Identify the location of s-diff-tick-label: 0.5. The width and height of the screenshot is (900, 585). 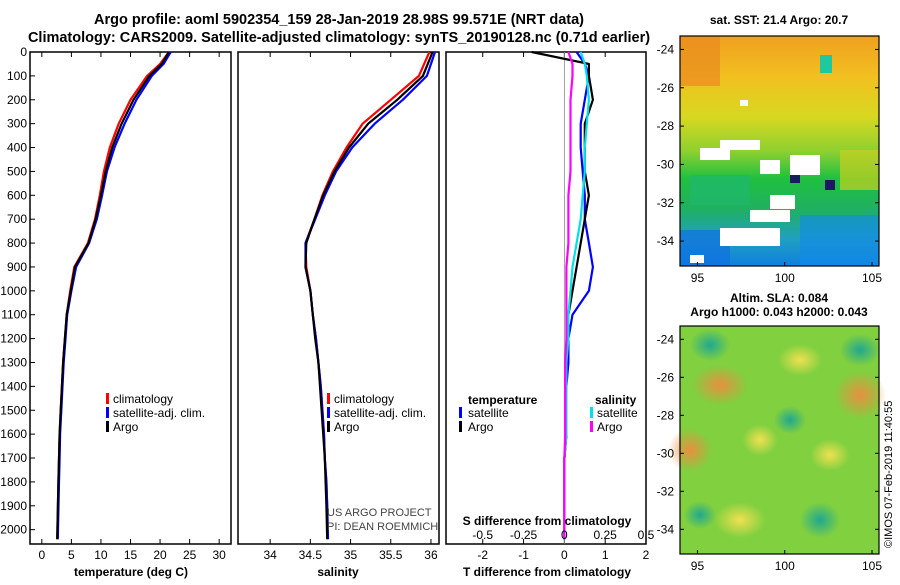
(646, 535).